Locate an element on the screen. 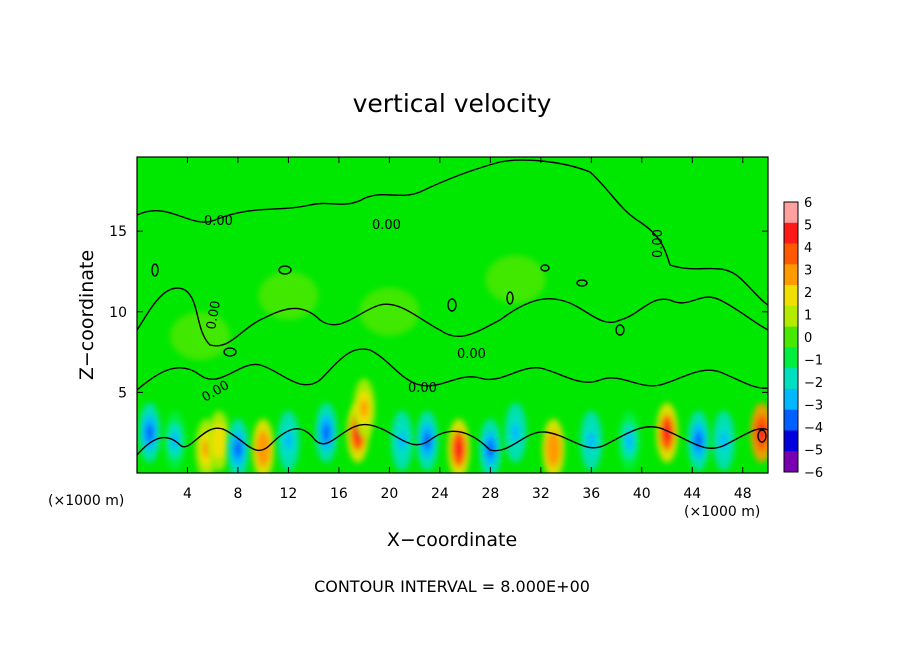 The width and height of the screenshot is (904, 654). x-tick-label: 4 is located at coordinates (187, 494).